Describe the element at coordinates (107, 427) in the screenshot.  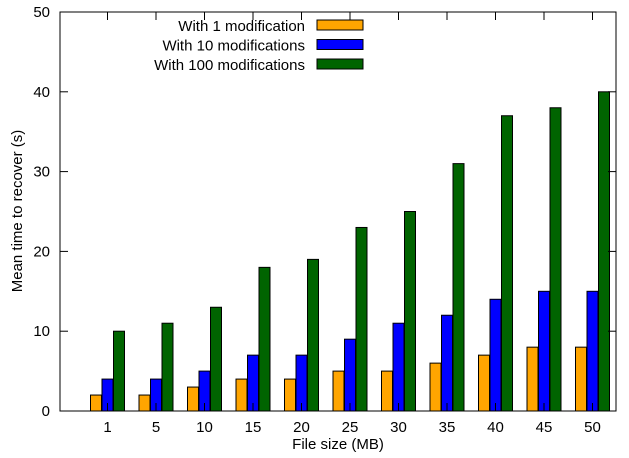
I see `x-tick-label: 1` at that location.